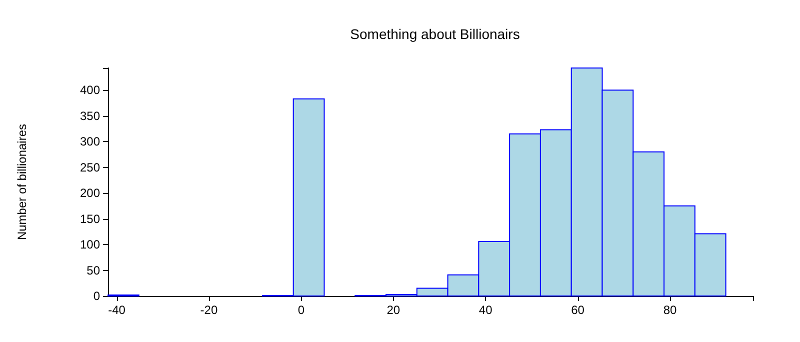 Image resolution: width=800 pixels, height=342 pixels. Describe the element at coordinates (90, 167) in the screenshot. I see `y-tick-label: 250` at that location.